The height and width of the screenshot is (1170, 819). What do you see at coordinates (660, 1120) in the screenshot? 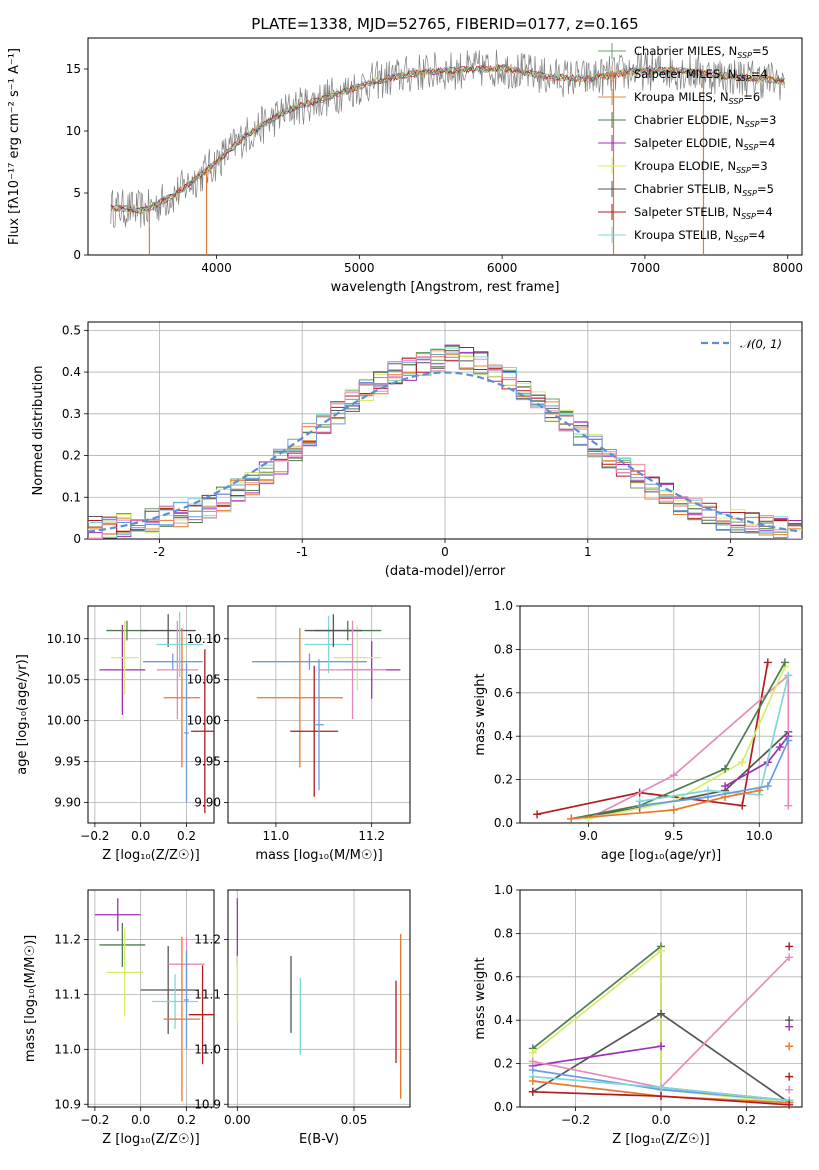
I see `x-tick-label: 0.0` at bounding box center [660, 1120].